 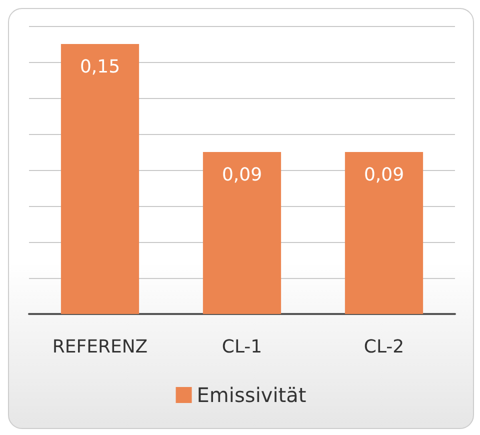 What do you see at coordinates (384, 347) in the screenshot?
I see `x-tick-label: CL-2` at bounding box center [384, 347].